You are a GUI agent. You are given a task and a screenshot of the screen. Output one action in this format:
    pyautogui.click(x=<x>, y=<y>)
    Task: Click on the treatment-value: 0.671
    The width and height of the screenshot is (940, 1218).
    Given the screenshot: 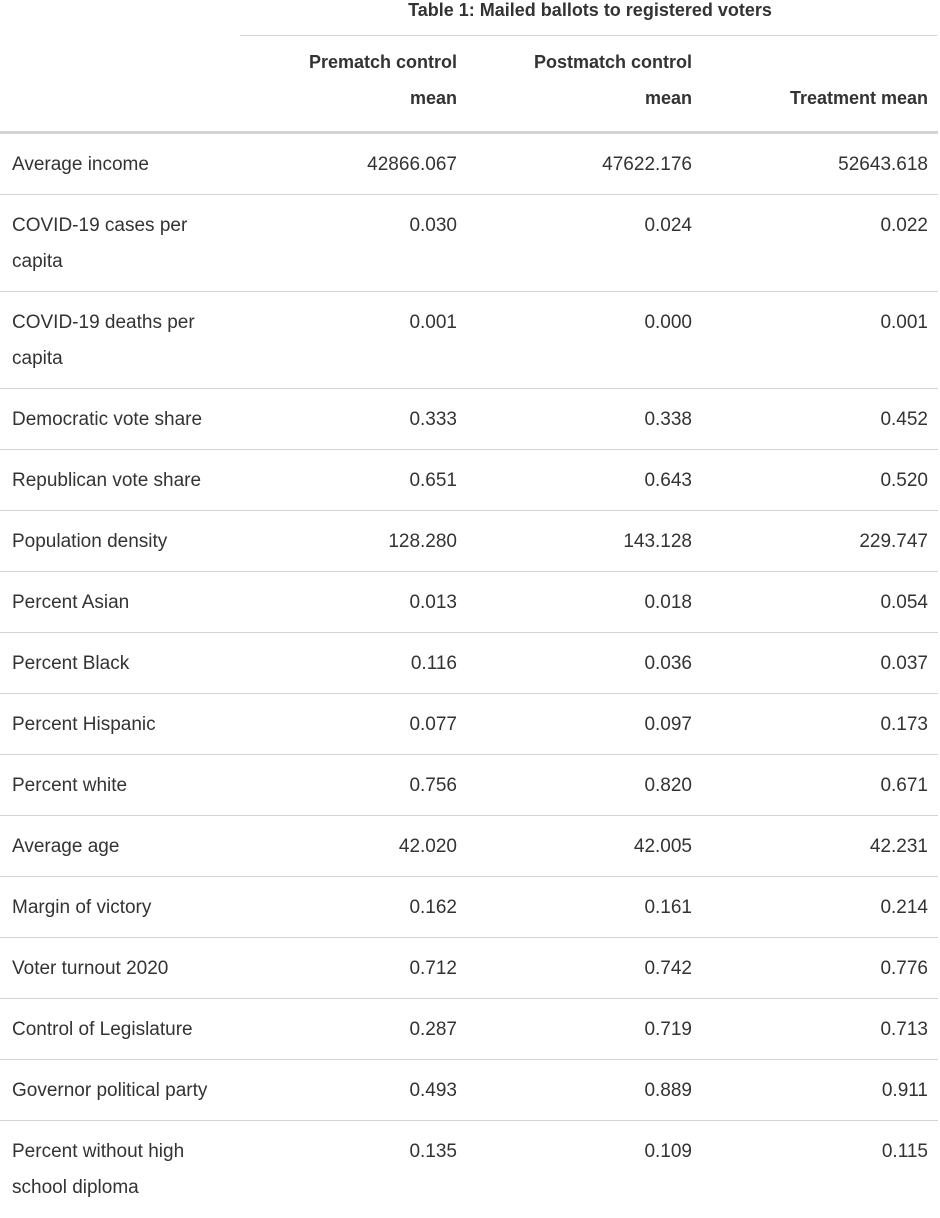 What is the action you would take?
    pyautogui.click(x=904, y=785)
    